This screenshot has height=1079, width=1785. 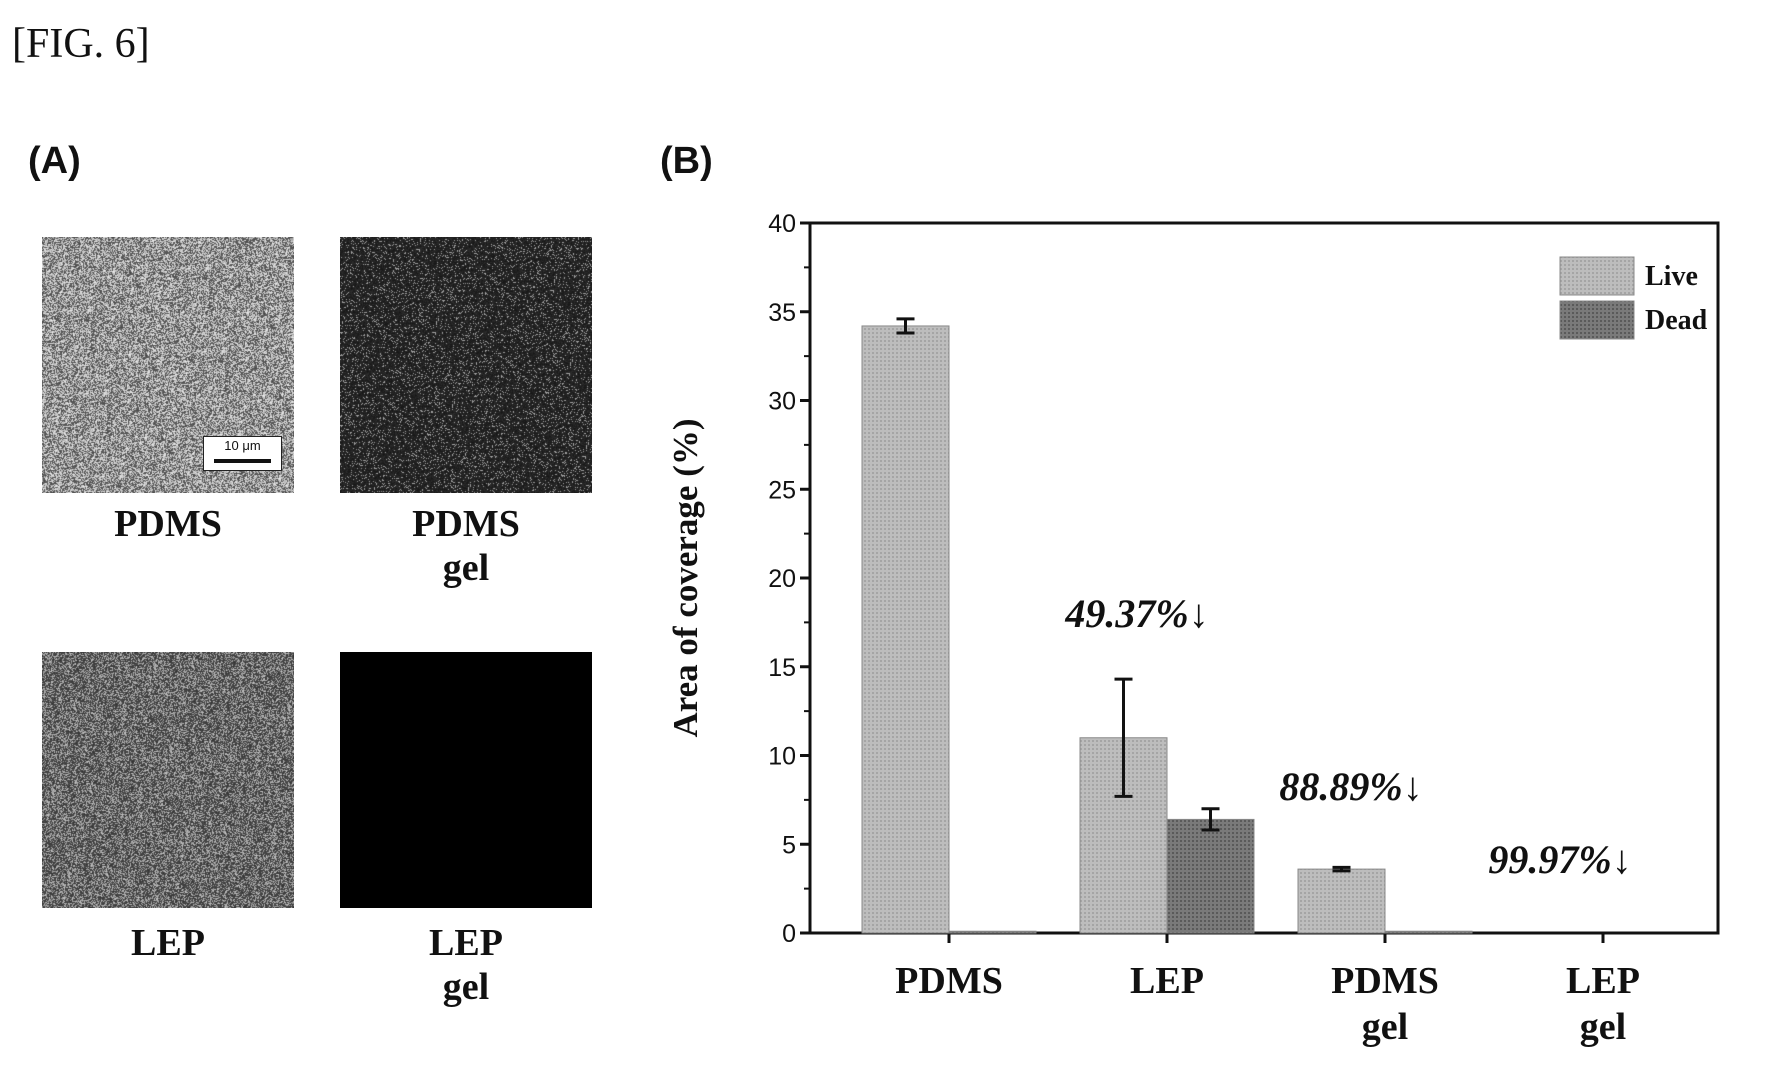 What do you see at coordinates (242, 453) in the screenshot?
I see `scale-bar: 10 μm` at bounding box center [242, 453].